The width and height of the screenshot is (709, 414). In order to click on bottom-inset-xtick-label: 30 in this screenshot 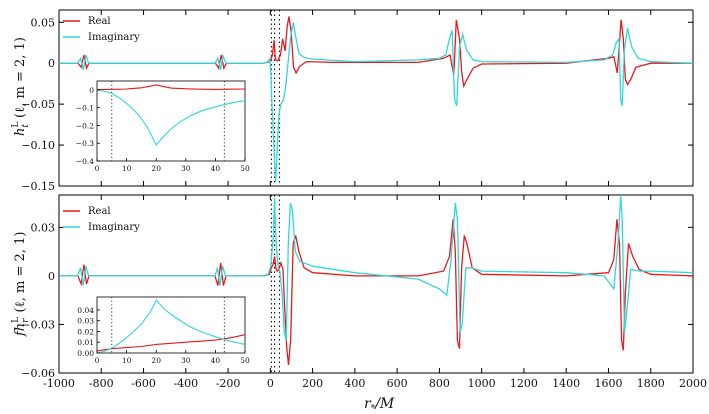, I will do `click(186, 360)`.